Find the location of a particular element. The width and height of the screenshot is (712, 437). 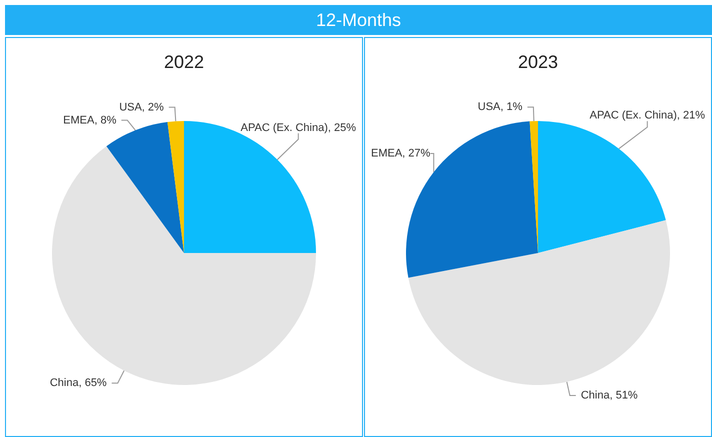

slice-label: China, 65% is located at coordinates (78, 383).